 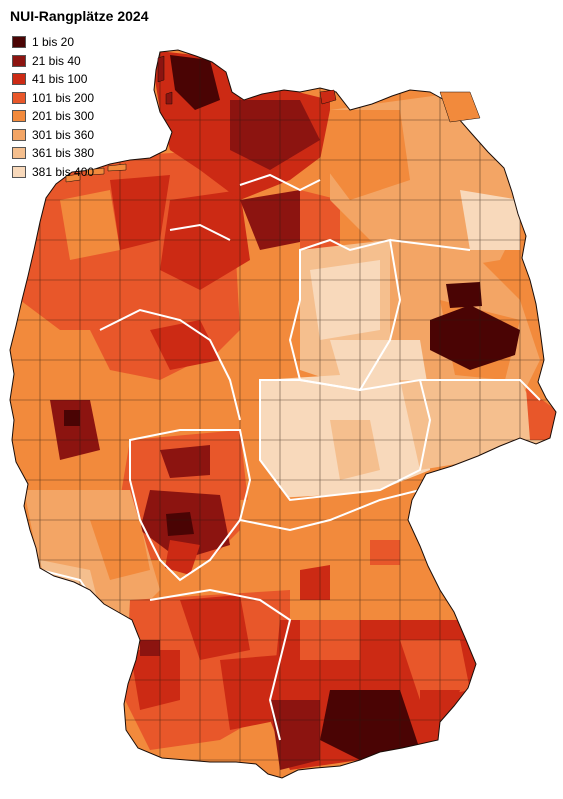 I want to click on region-frankfurt, so click(x=180, y=524).